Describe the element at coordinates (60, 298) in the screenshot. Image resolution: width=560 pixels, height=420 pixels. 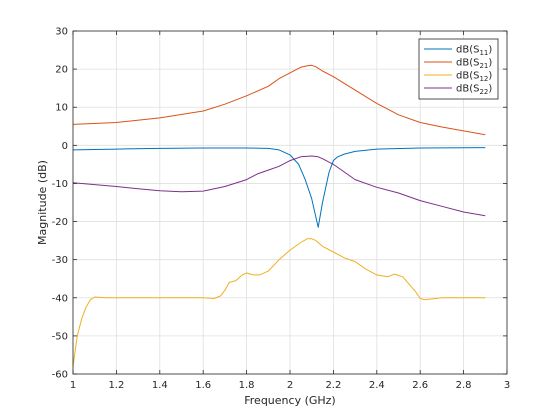
I see `y-tick-label: -40` at that location.